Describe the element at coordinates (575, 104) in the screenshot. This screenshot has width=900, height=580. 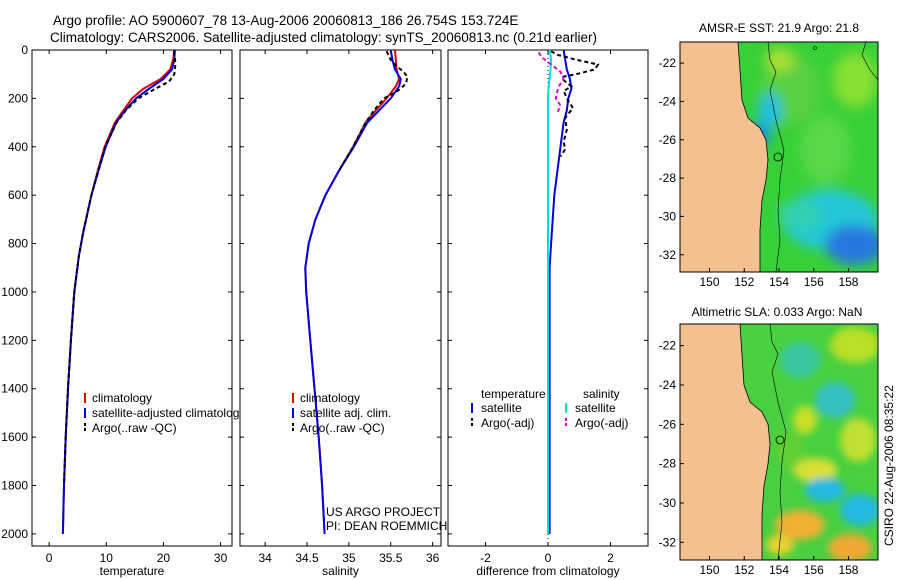
I see `diff-series-temperature-argo-adj-` at that location.